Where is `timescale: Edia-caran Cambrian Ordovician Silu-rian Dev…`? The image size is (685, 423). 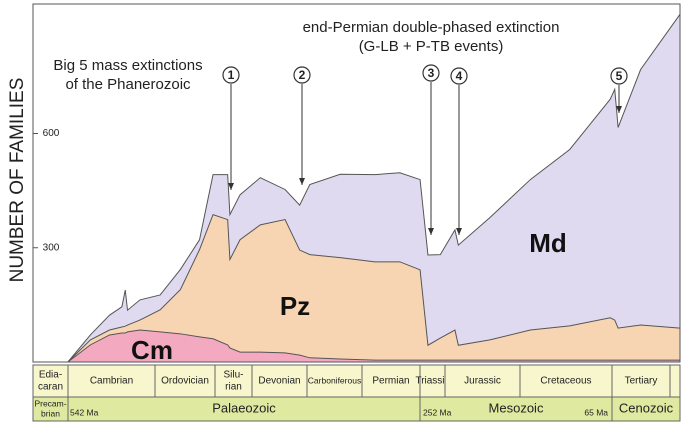
timescale: Edia-caran Cambrian Ordovician Silu-rian Dev… is located at coordinates (356, 393).